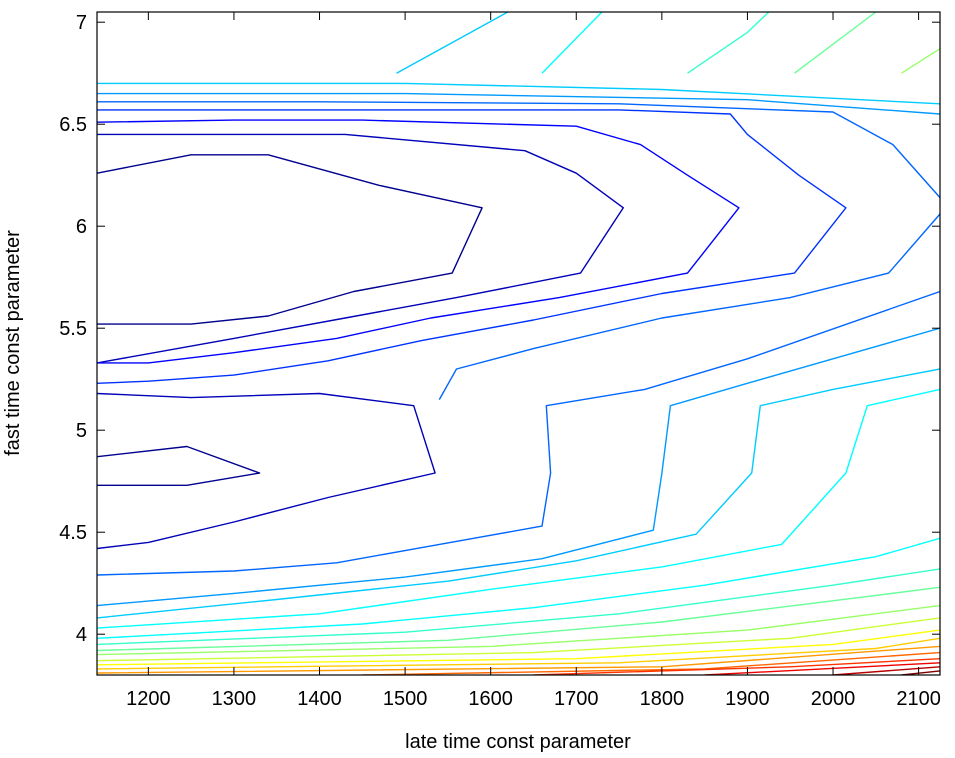 The image size is (955, 758). Describe the element at coordinates (148, 699) in the screenshot. I see `x-tick-label: 1200` at that location.